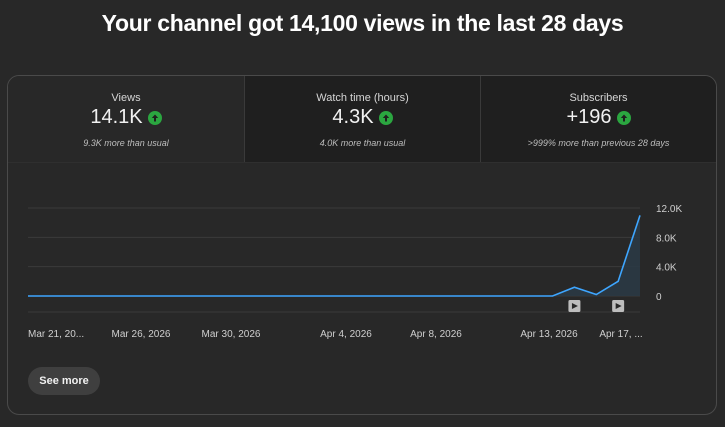 The image size is (725, 427). What do you see at coordinates (231, 334) in the screenshot?
I see `x-tick-label: Mar 30, 2026` at bounding box center [231, 334].